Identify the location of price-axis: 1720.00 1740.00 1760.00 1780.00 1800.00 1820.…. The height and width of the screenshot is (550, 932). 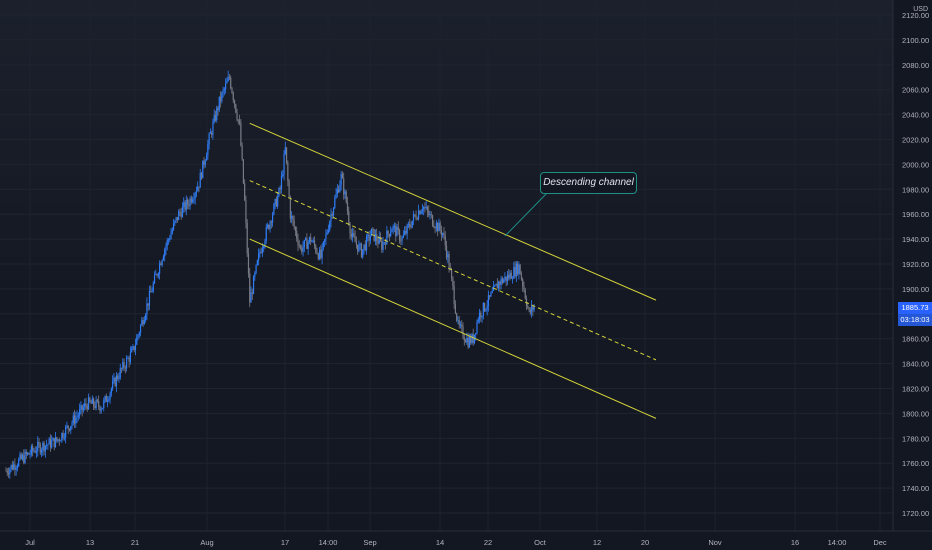
(912, 275).